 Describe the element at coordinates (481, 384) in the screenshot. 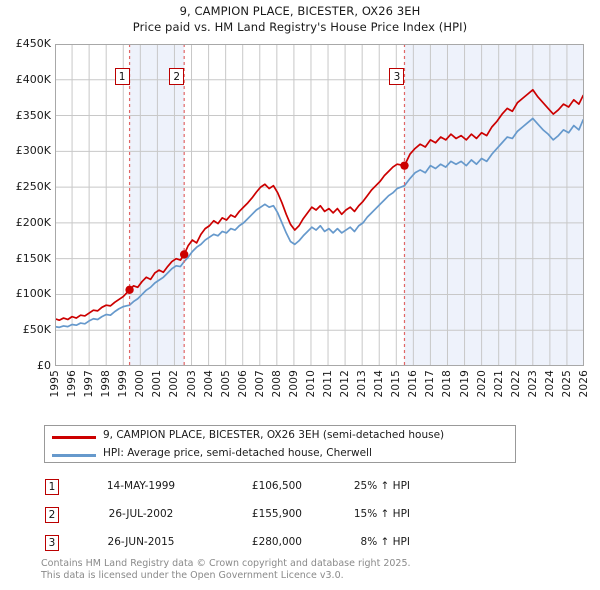

I see `x-tick-label: 2020` at that location.